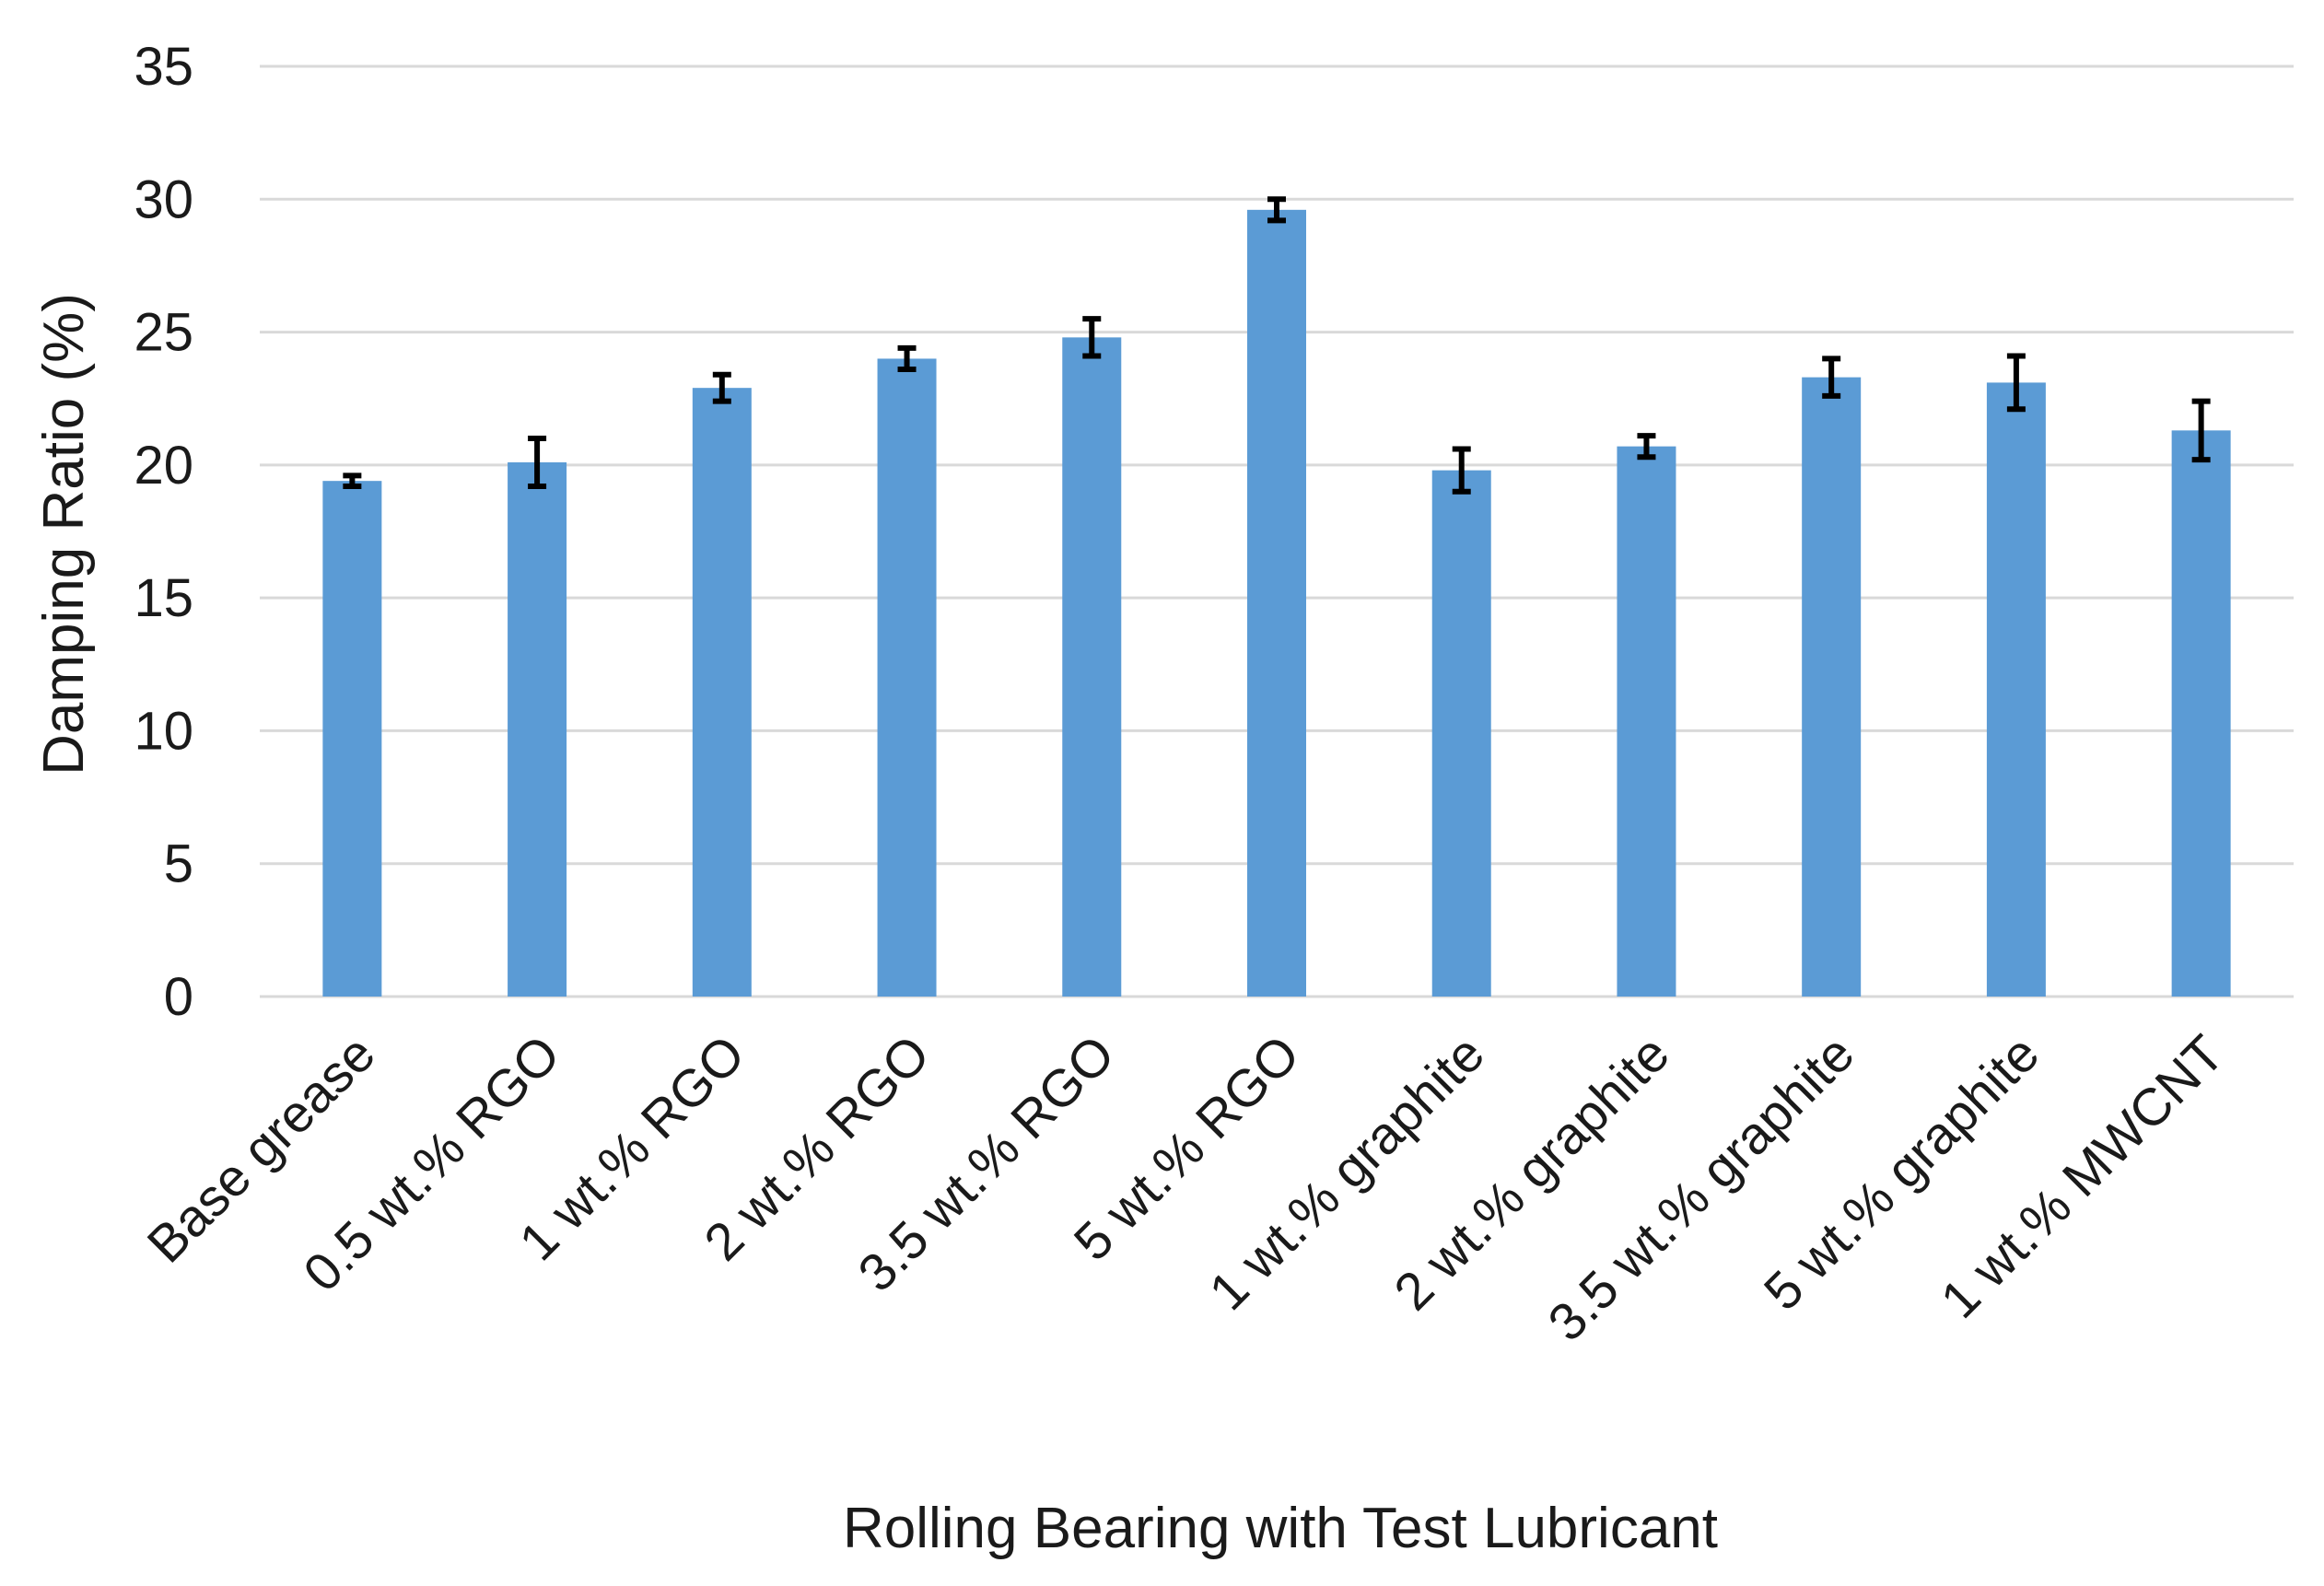 The height and width of the screenshot is (1586, 2324). What do you see at coordinates (163, 333) in the screenshot?
I see `y-tick-label: 25` at bounding box center [163, 333].